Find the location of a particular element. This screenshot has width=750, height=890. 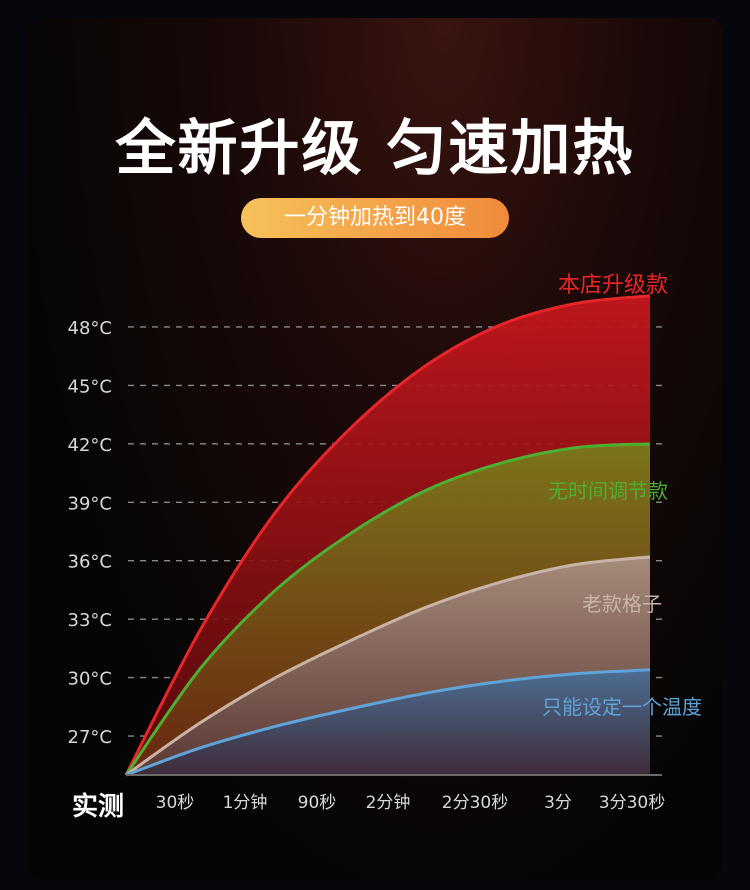

y-tick-label: 27°C is located at coordinates (90, 737).